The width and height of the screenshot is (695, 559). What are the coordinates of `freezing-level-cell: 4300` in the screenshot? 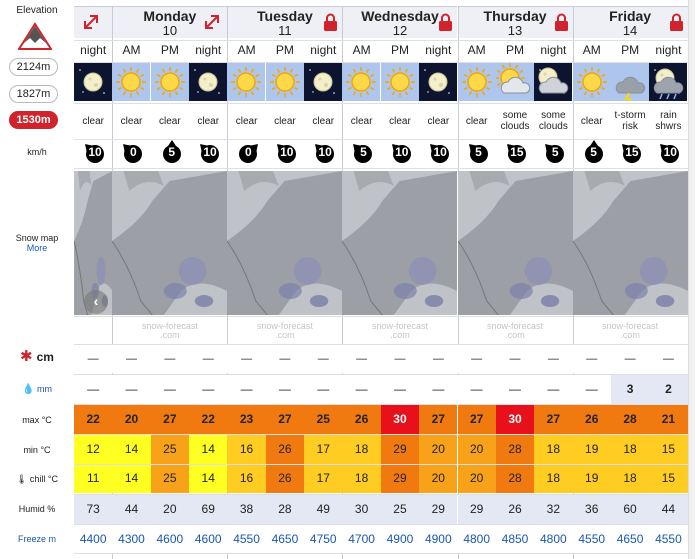 It's located at (131, 539).